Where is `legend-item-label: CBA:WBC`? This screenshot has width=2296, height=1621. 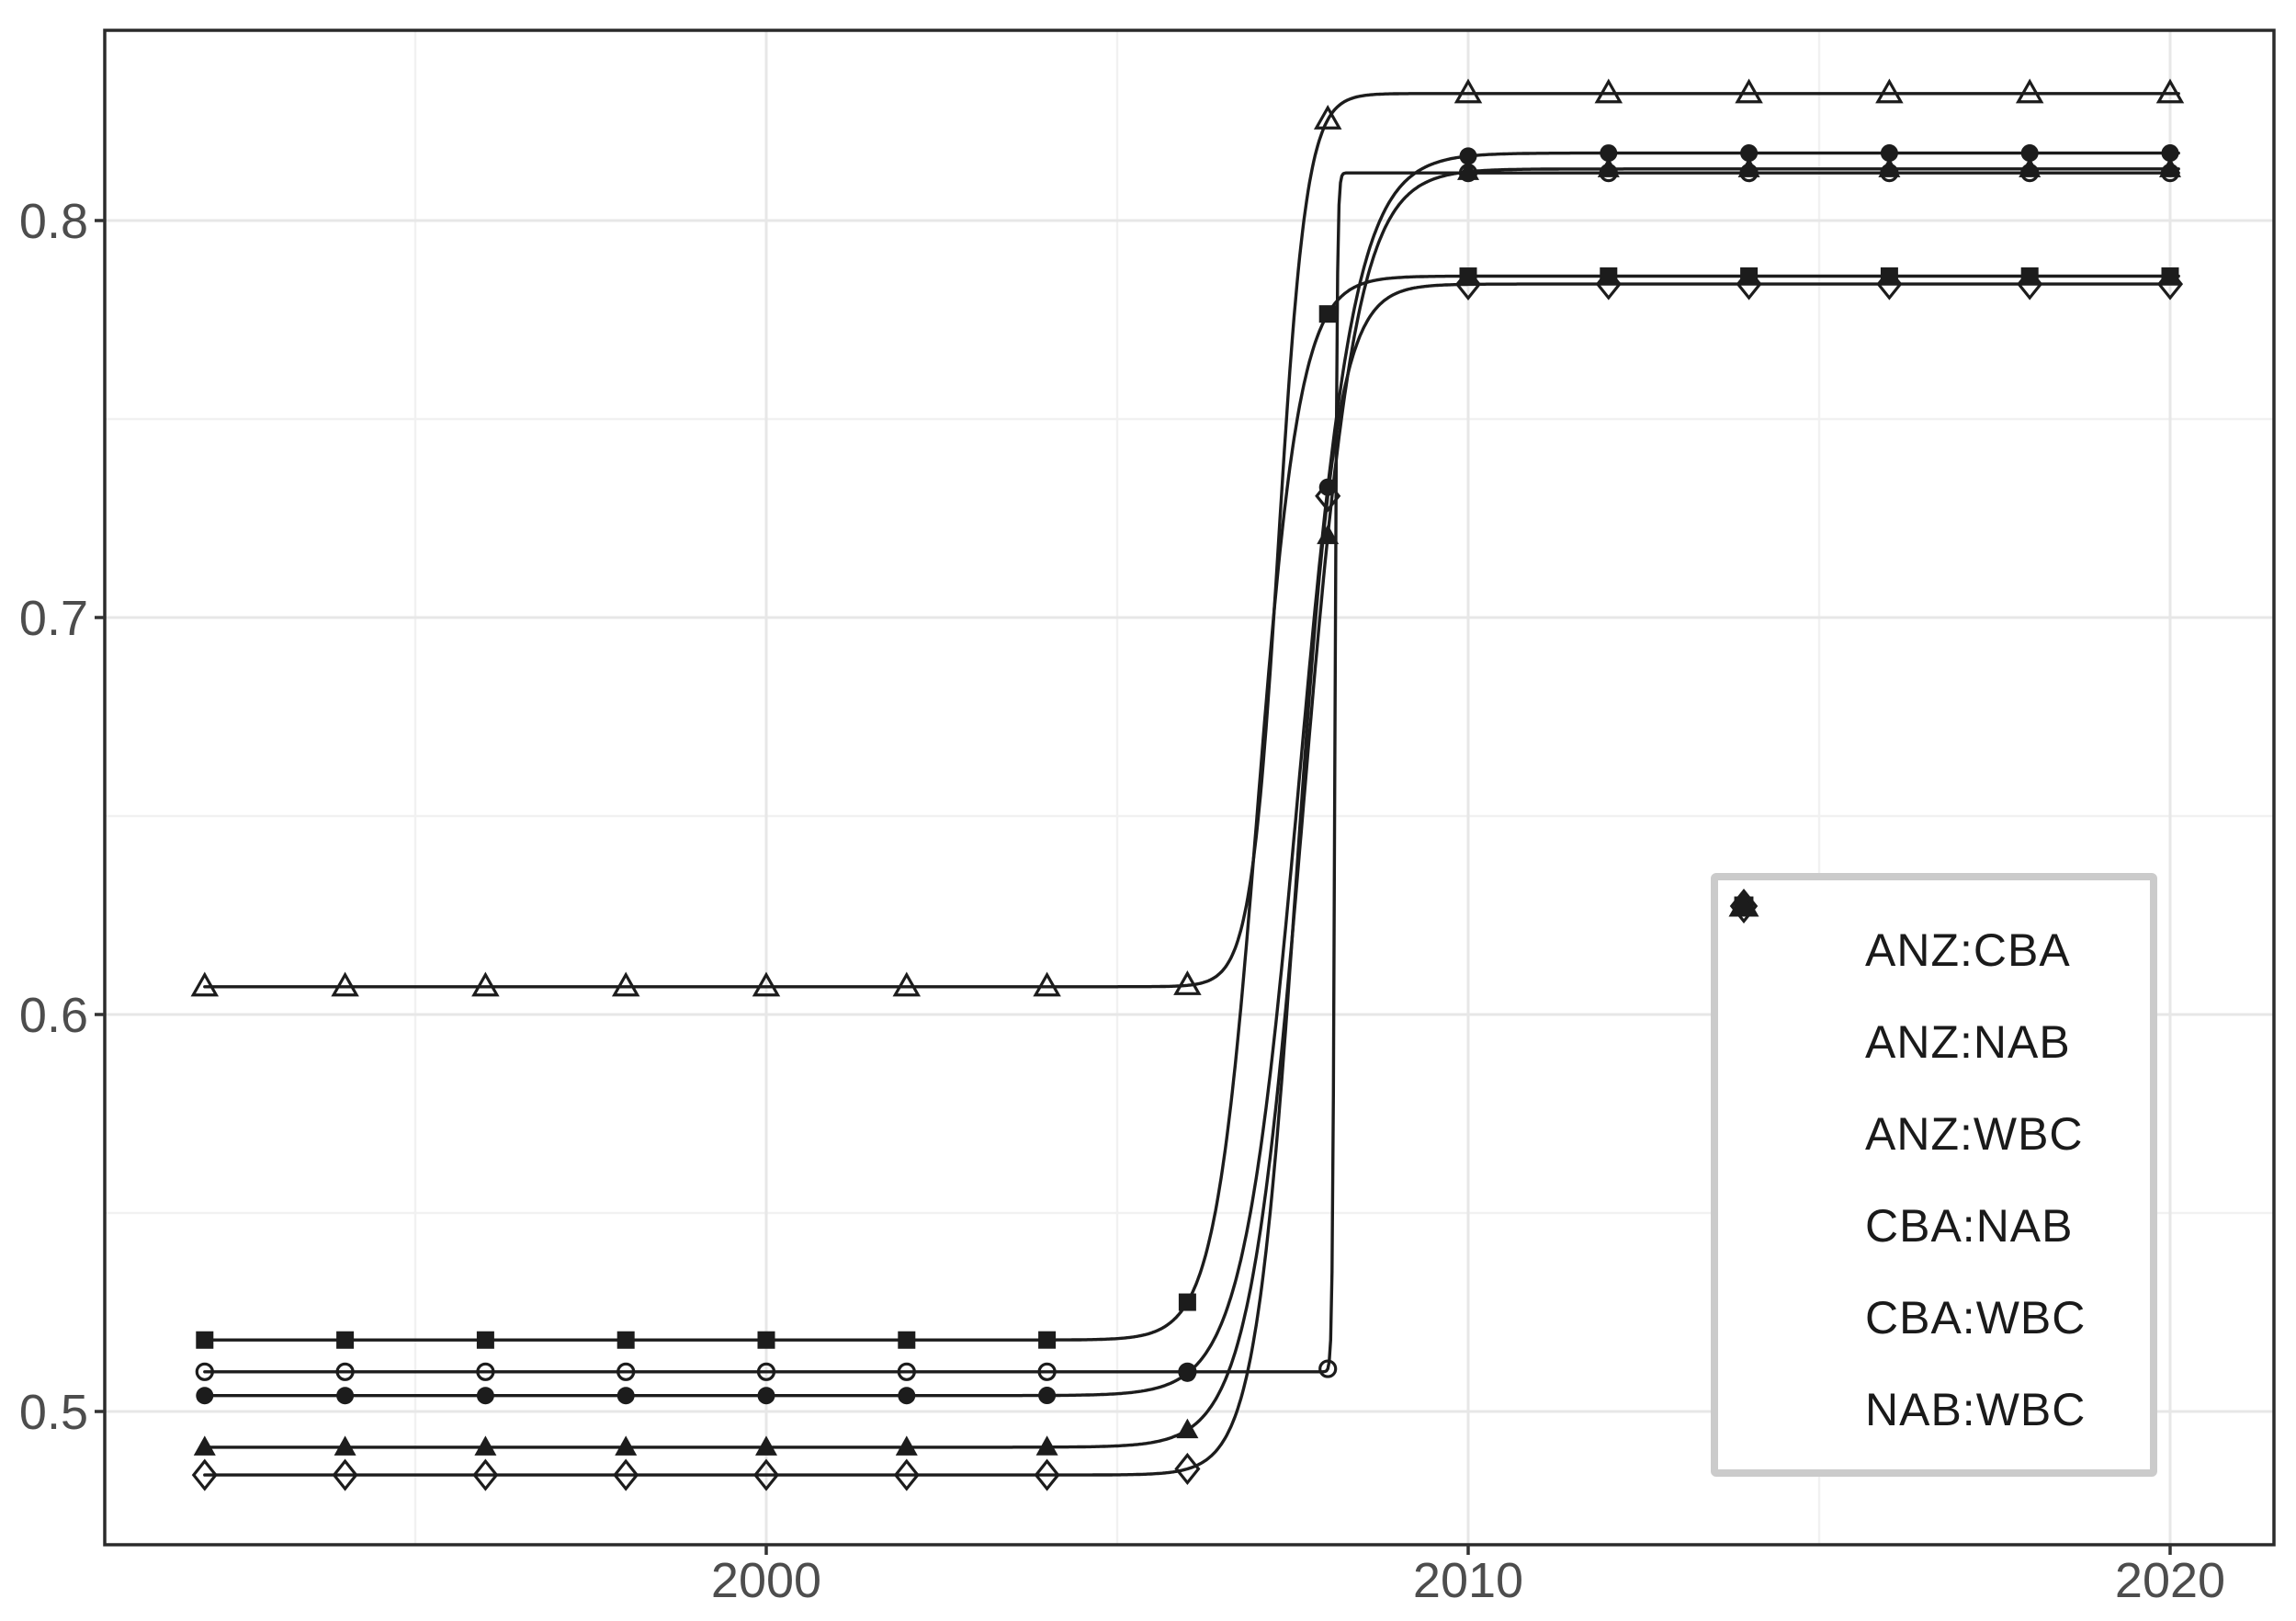
legend-item-label: CBA:WBC is located at coordinates (1976, 1317).